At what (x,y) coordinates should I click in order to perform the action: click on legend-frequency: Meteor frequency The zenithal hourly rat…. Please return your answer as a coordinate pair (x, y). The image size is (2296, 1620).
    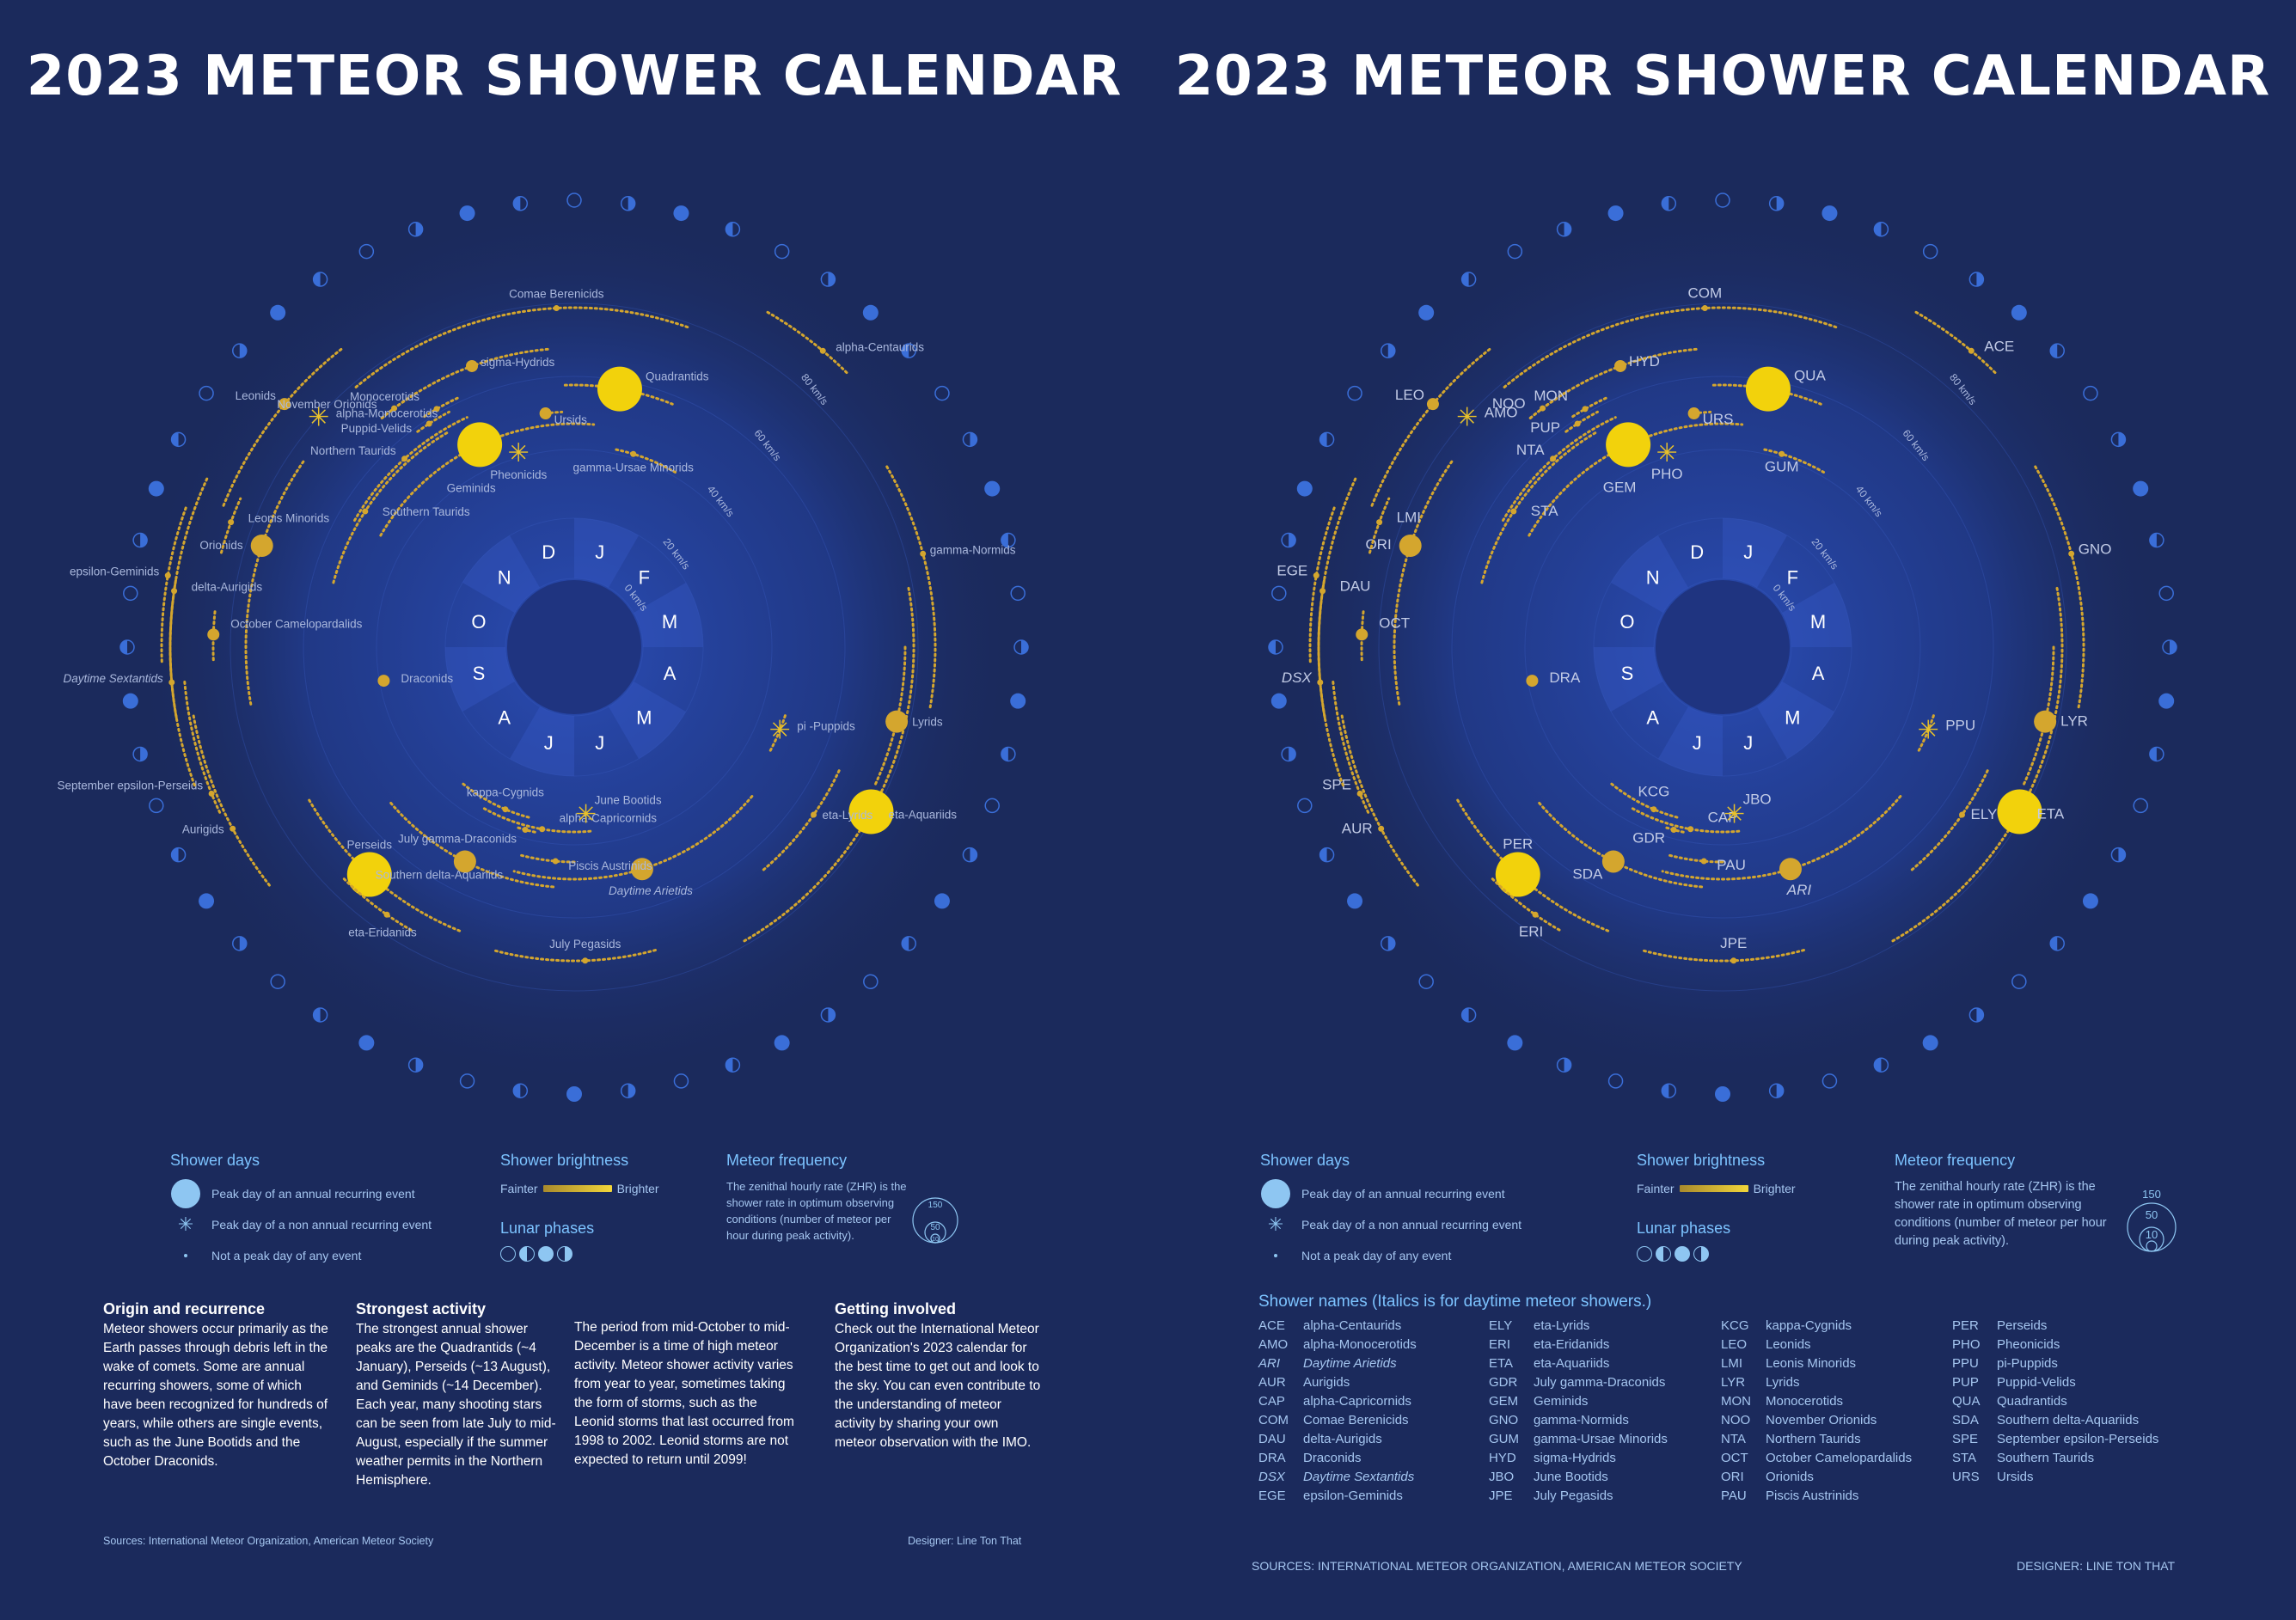
    Looking at the image, I should click on (2006, 1201).